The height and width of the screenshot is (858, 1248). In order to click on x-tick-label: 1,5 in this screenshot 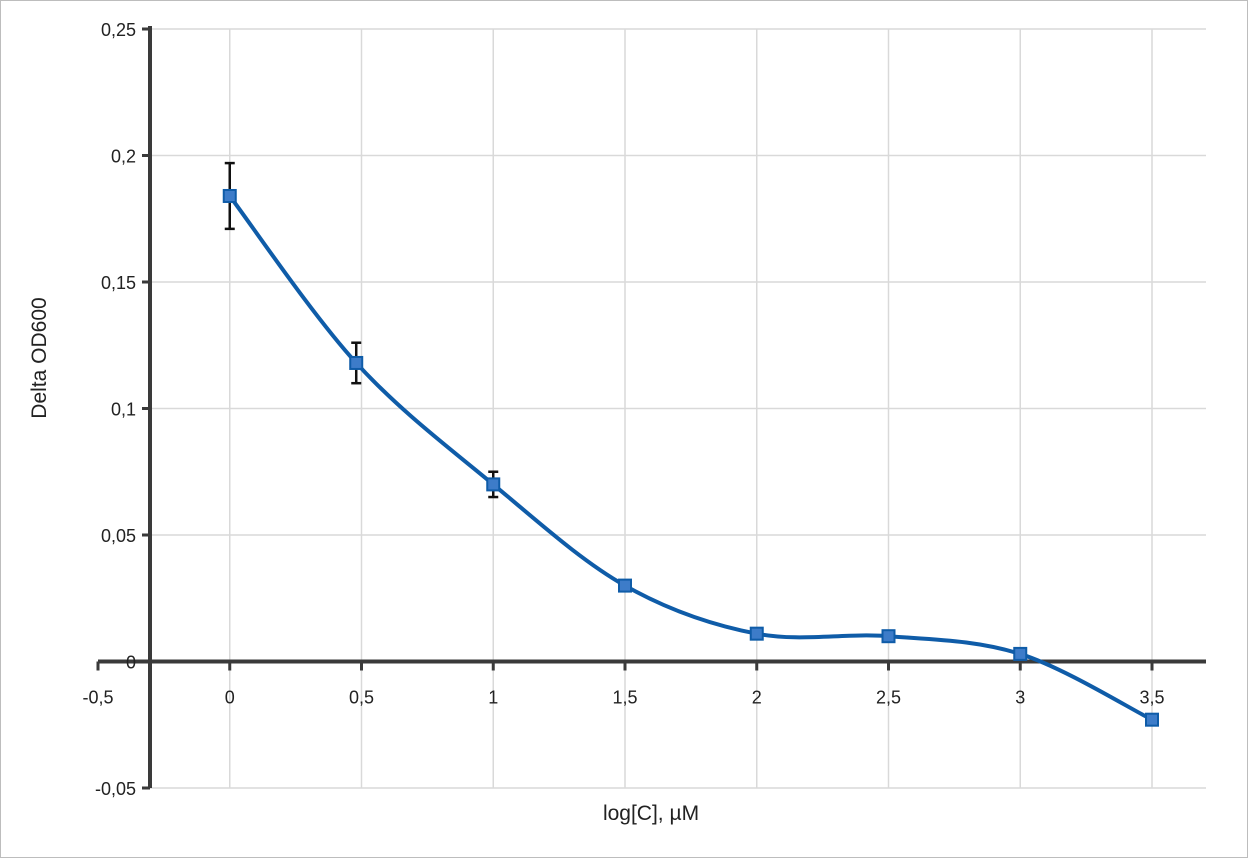, I will do `click(624, 698)`.